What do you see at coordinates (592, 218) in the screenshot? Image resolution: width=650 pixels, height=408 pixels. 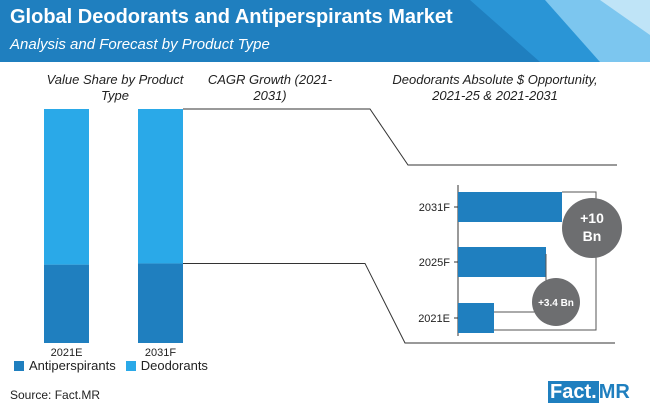 I see `bubble-2021-2031-value: +10` at bounding box center [592, 218].